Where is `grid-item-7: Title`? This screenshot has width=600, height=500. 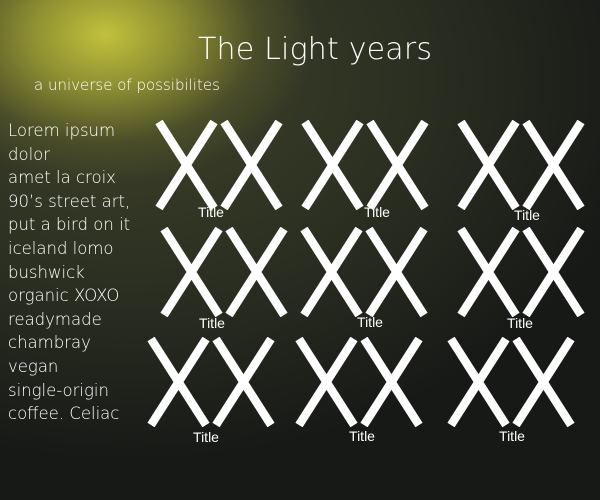
grid-item-7: Title is located at coordinates (211, 397).